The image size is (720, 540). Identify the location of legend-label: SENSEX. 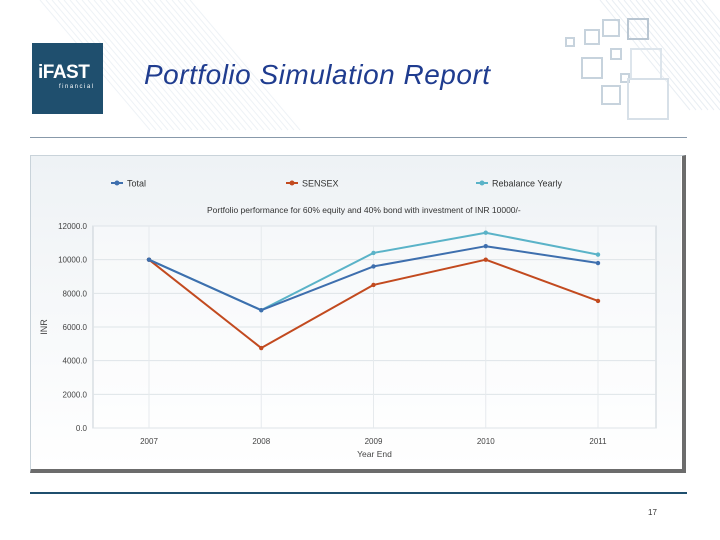
(320, 184).